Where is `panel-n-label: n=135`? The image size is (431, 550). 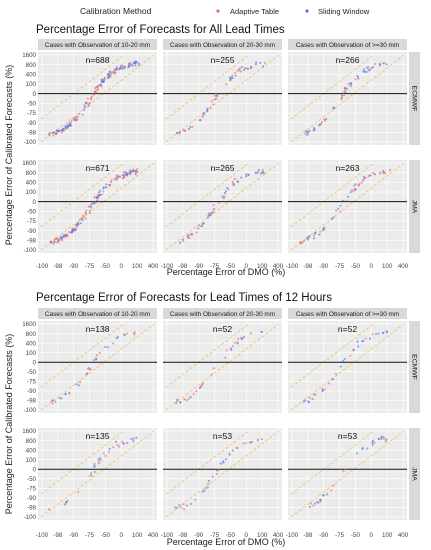 panel-n-label: n=135 is located at coordinates (98, 436).